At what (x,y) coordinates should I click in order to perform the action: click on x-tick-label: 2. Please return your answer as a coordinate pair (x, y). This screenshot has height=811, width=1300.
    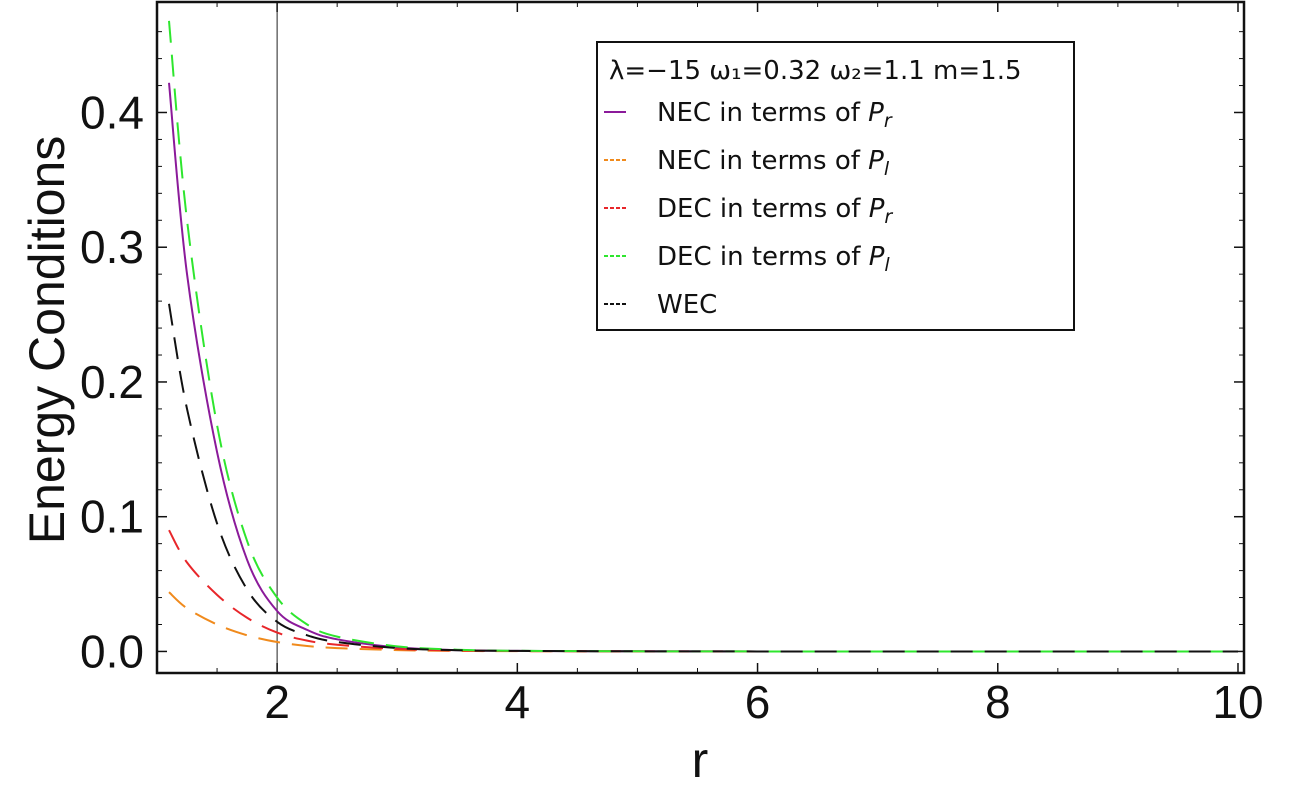
    Looking at the image, I should click on (277, 702).